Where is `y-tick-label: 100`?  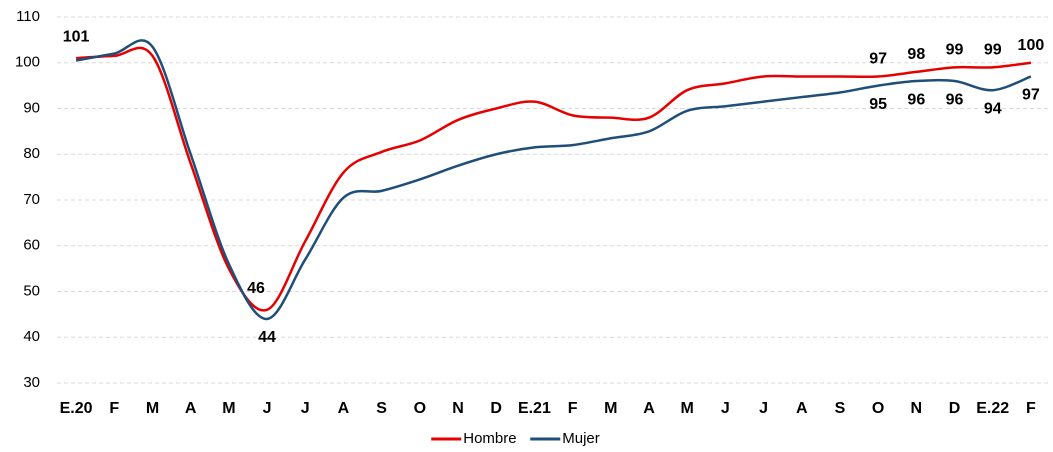 y-tick-label: 100 is located at coordinates (27, 62).